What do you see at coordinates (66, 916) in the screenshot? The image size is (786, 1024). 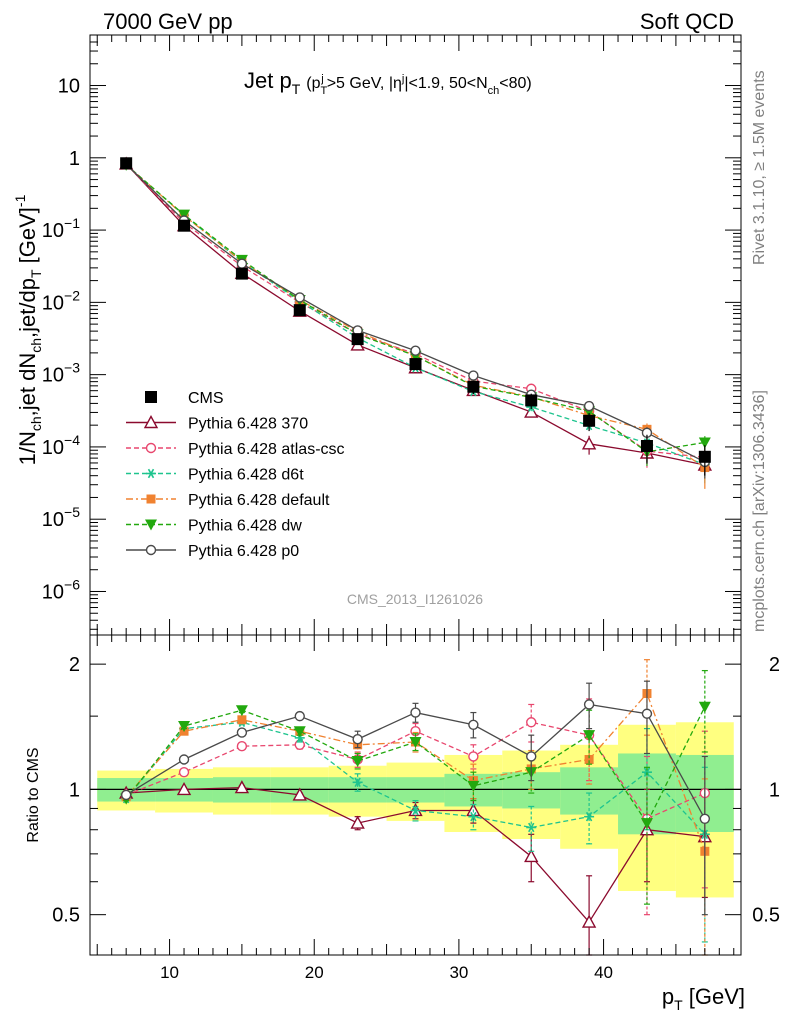 I see `ratio-tick-label: 0.5` at bounding box center [66, 916].